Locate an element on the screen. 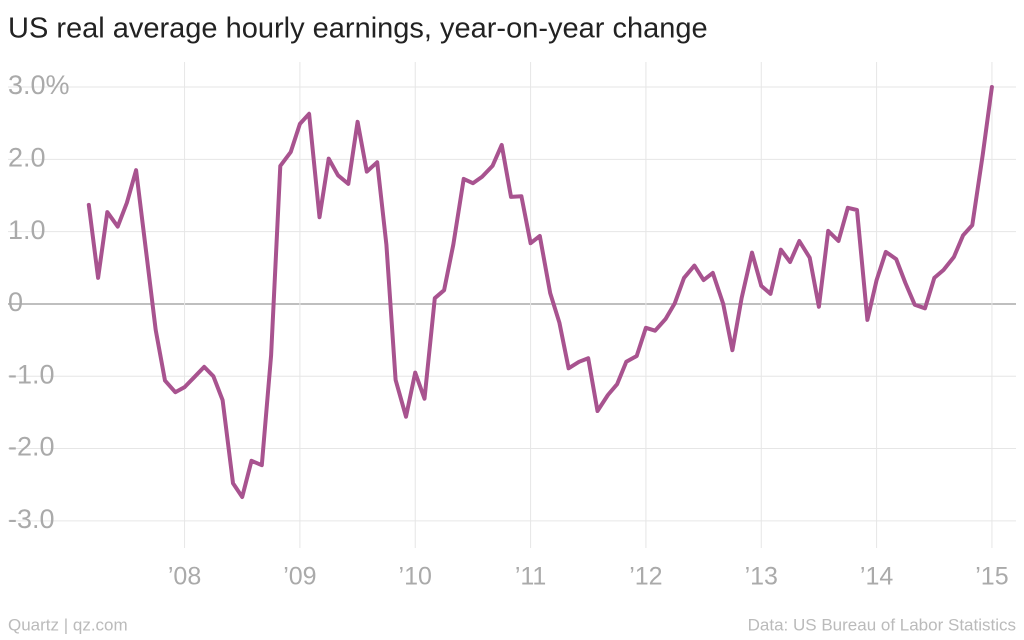  y-tick-label: 1.0 is located at coordinates (27, 230).